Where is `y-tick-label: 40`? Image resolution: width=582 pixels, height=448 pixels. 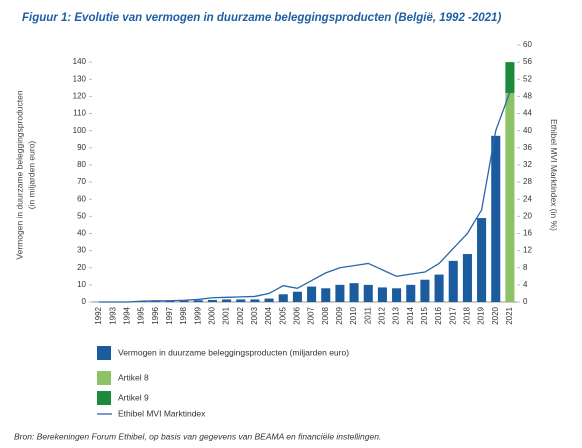 y-tick-label: 40 is located at coordinates (81, 233).